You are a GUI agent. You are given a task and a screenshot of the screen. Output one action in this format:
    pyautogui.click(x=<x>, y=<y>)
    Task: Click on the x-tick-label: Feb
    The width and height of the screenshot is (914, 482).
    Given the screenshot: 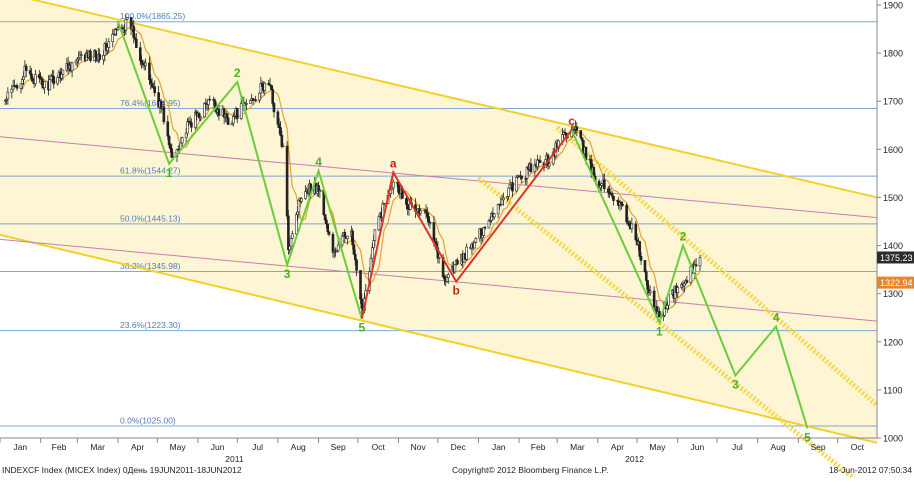 What is the action you would take?
    pyautogui.click(x=59, y=447)
    